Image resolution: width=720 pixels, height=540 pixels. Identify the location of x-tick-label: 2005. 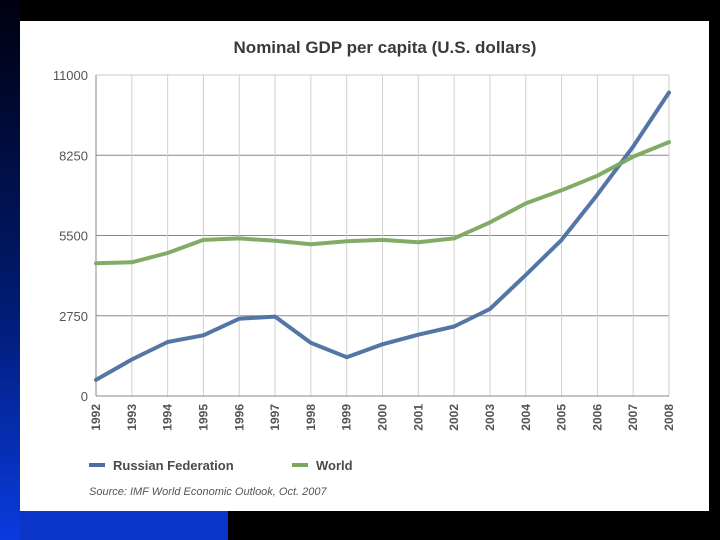
(562, 417).